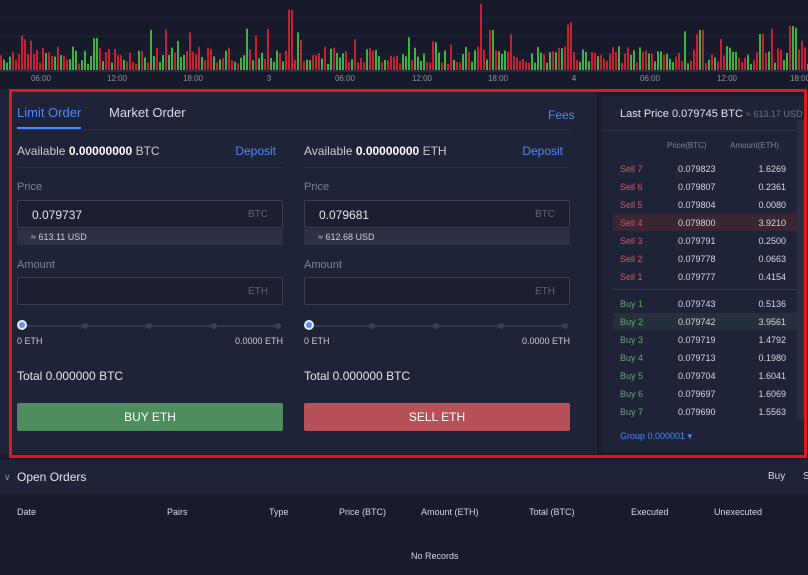 The width and height of the screenshot is (808, 575). Describe the element at coordinates (70, 376) in the screenshot. I see `order-total: Total 0.000000 BTC` at that location.